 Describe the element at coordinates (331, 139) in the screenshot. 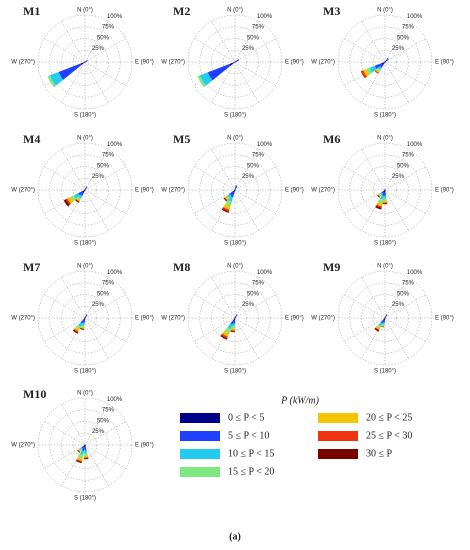

I see `chart-title: M6` at that location.